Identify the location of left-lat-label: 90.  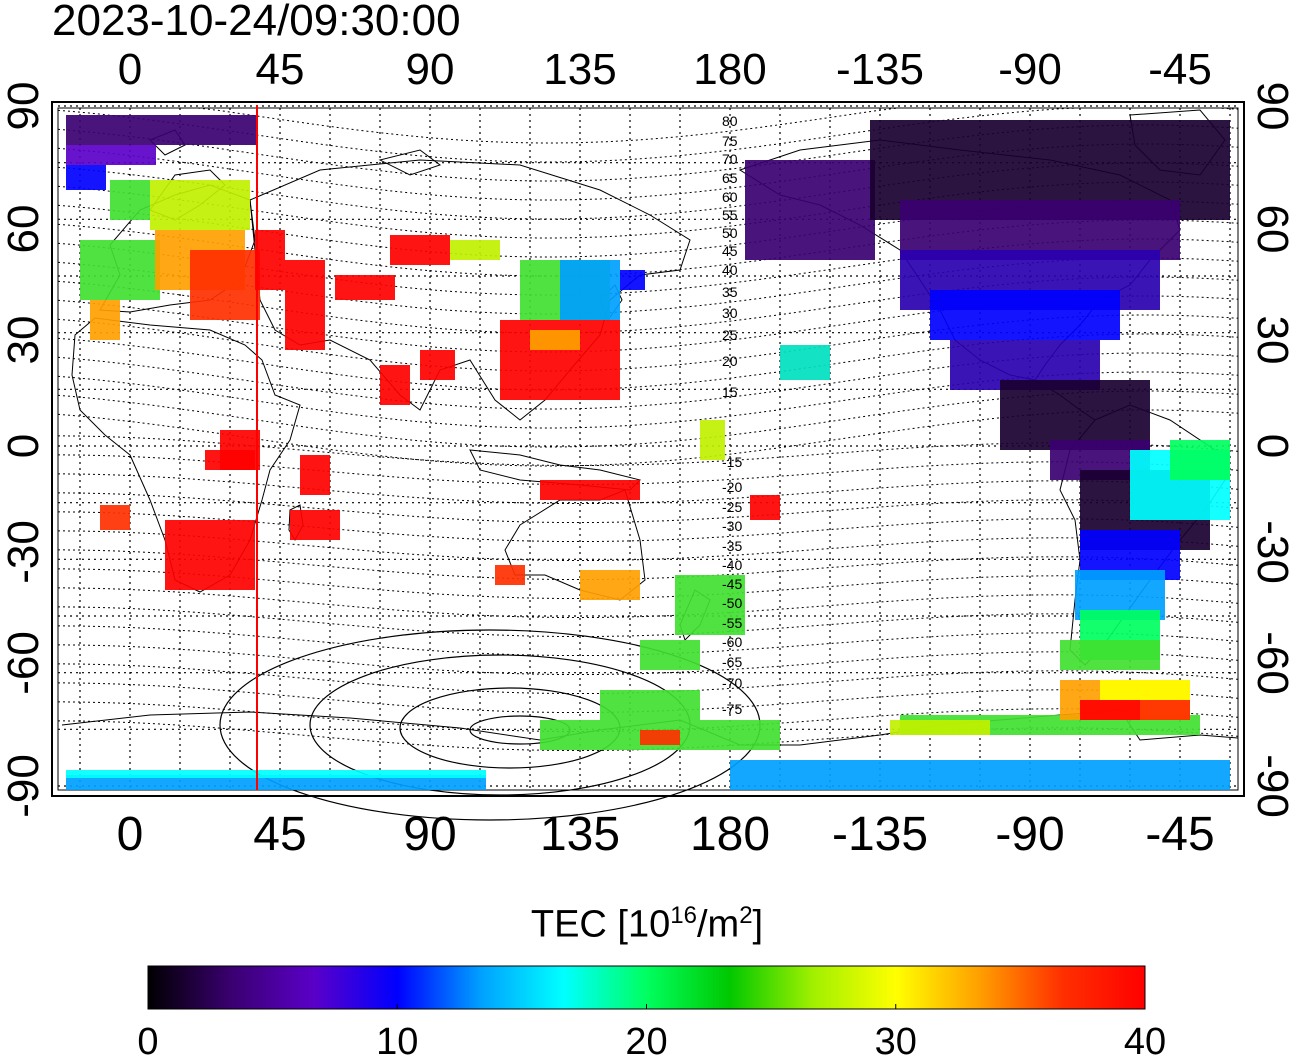
(24, 106).